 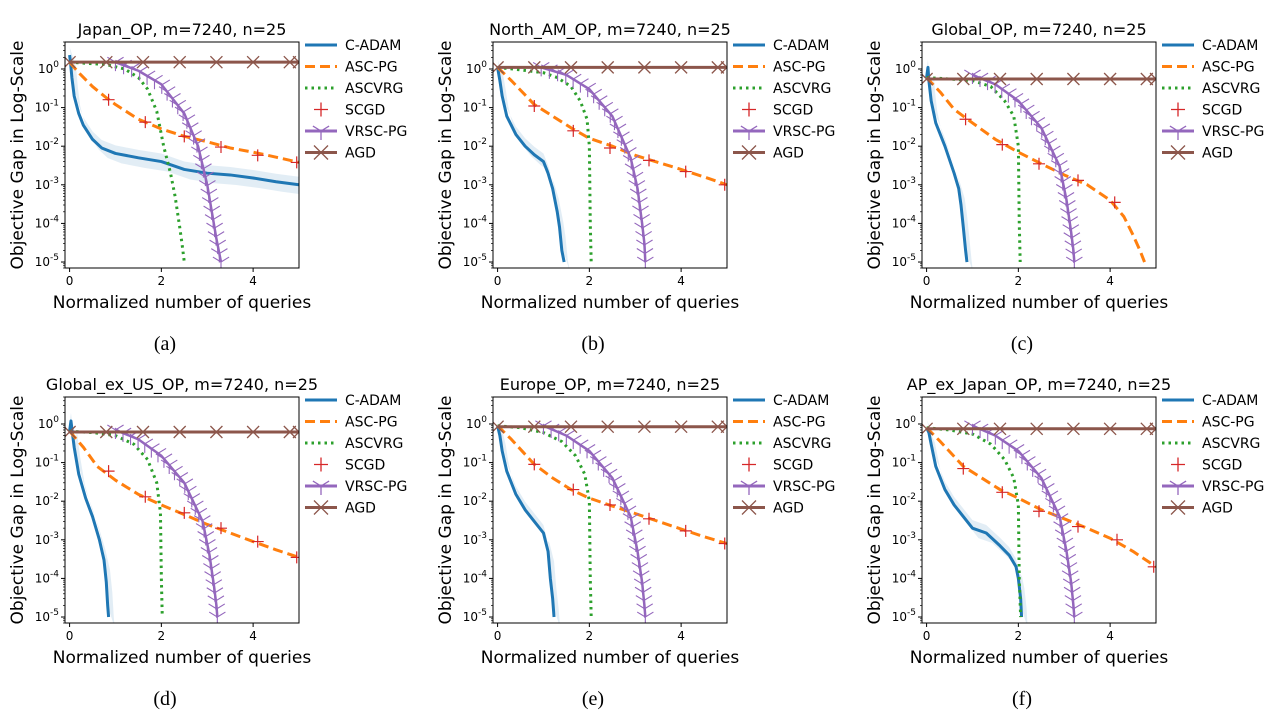 I want to click on series-line-asc-pg, so click(x=611, y=126).